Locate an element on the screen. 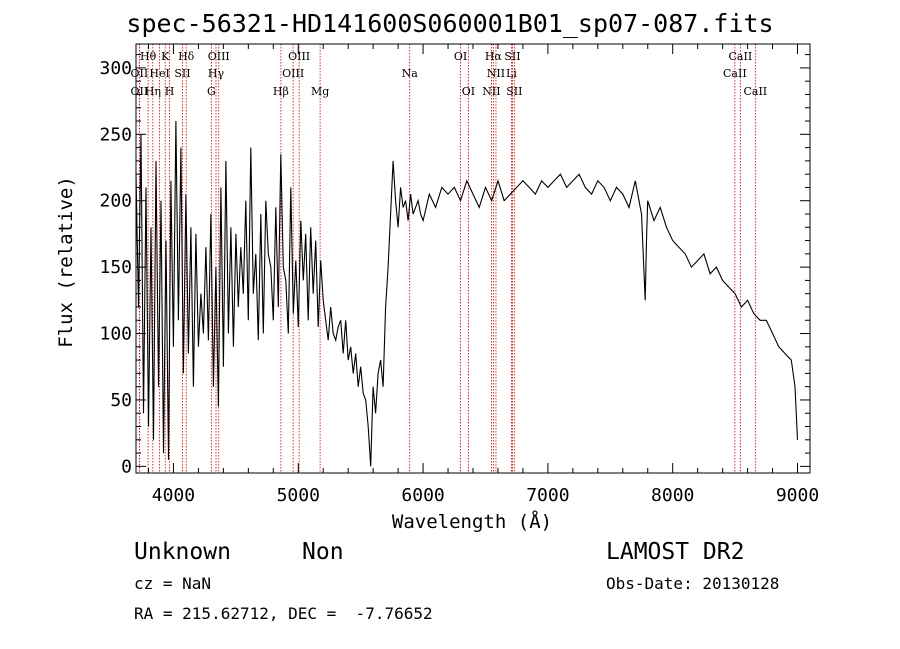 The width and height of the screenshot is (900, 649). y-tick-label: 100 is located at coordinates (115, 334).